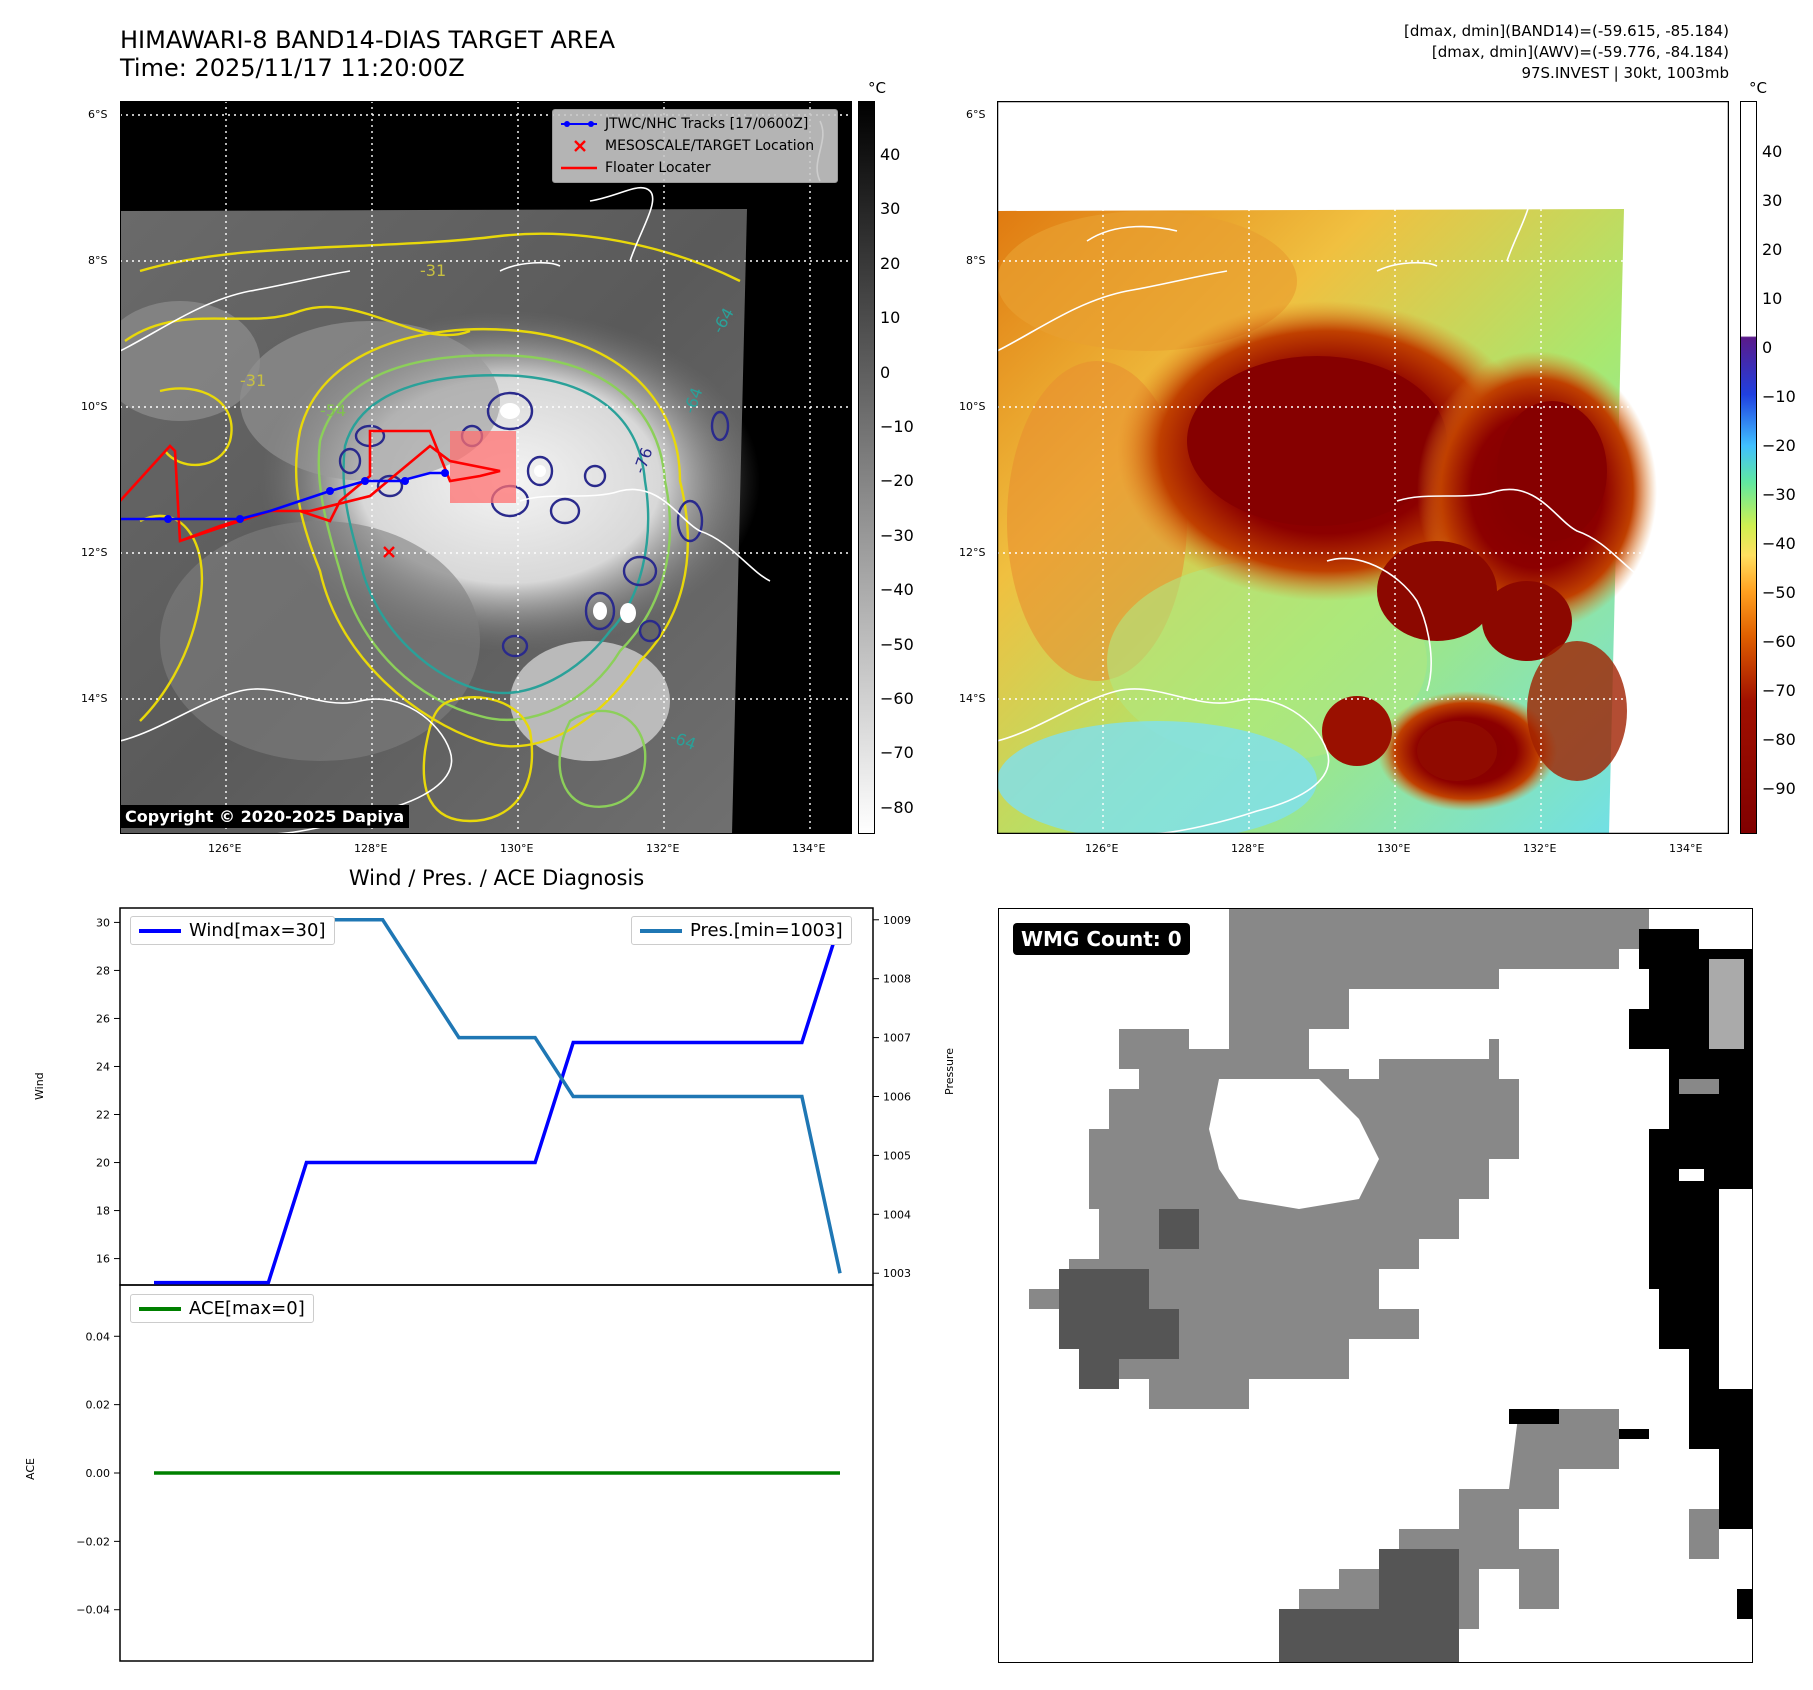  Describe the element at coordinates (976, 114) in the screenshot. I see `lat-label-right: 6°S` at that location.